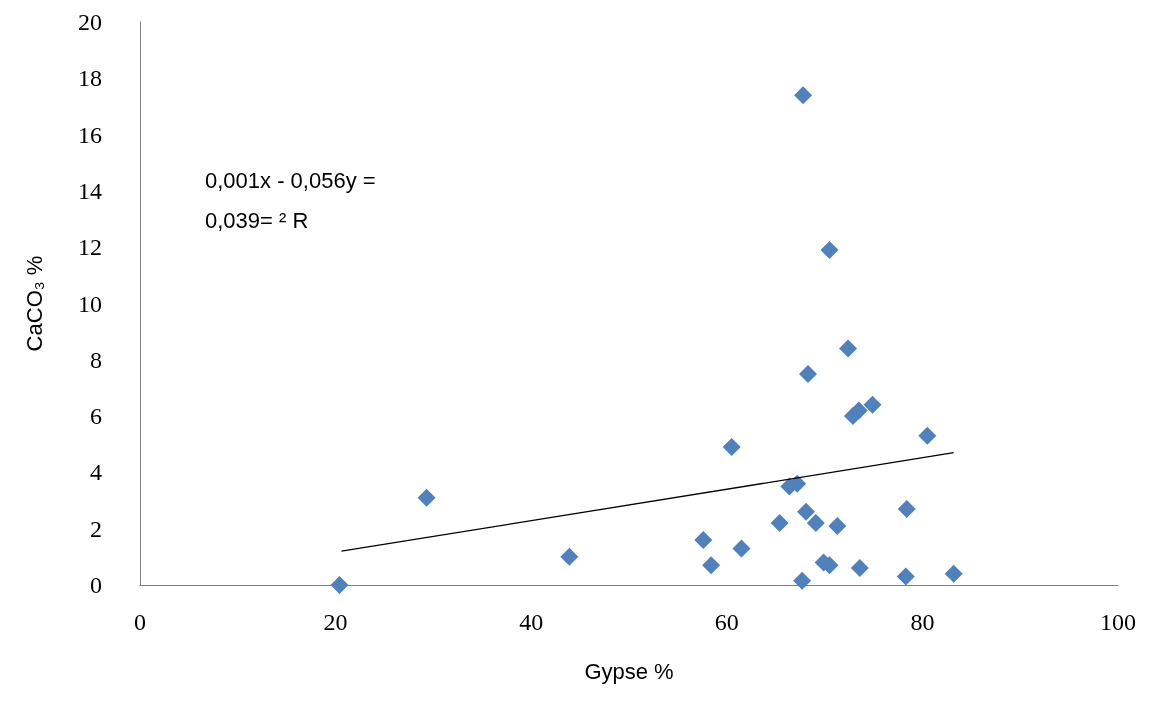  I want to click on y-tick-label: 16, so click(90, 134).